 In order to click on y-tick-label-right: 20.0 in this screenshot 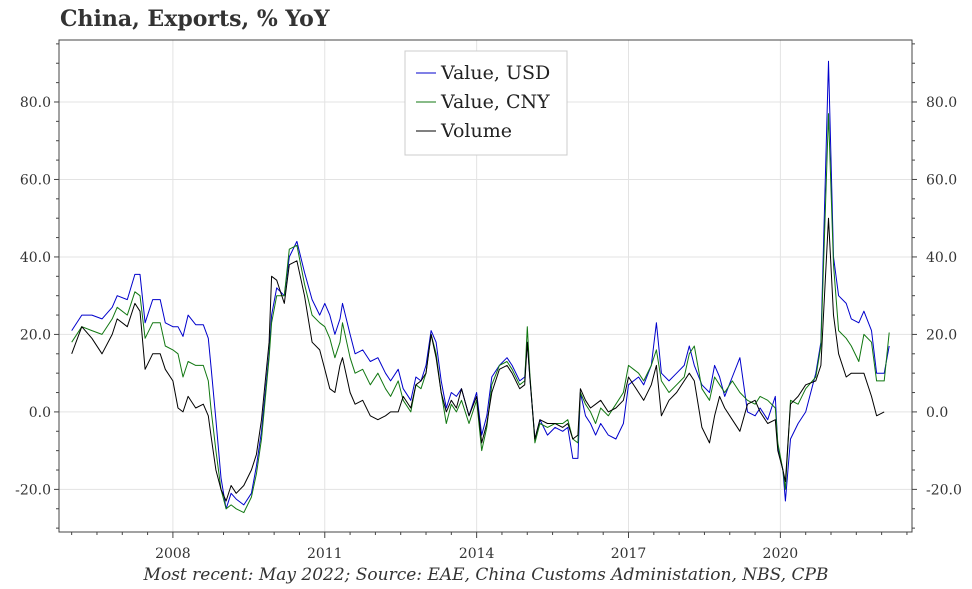, I will do `click(941, 335)`.